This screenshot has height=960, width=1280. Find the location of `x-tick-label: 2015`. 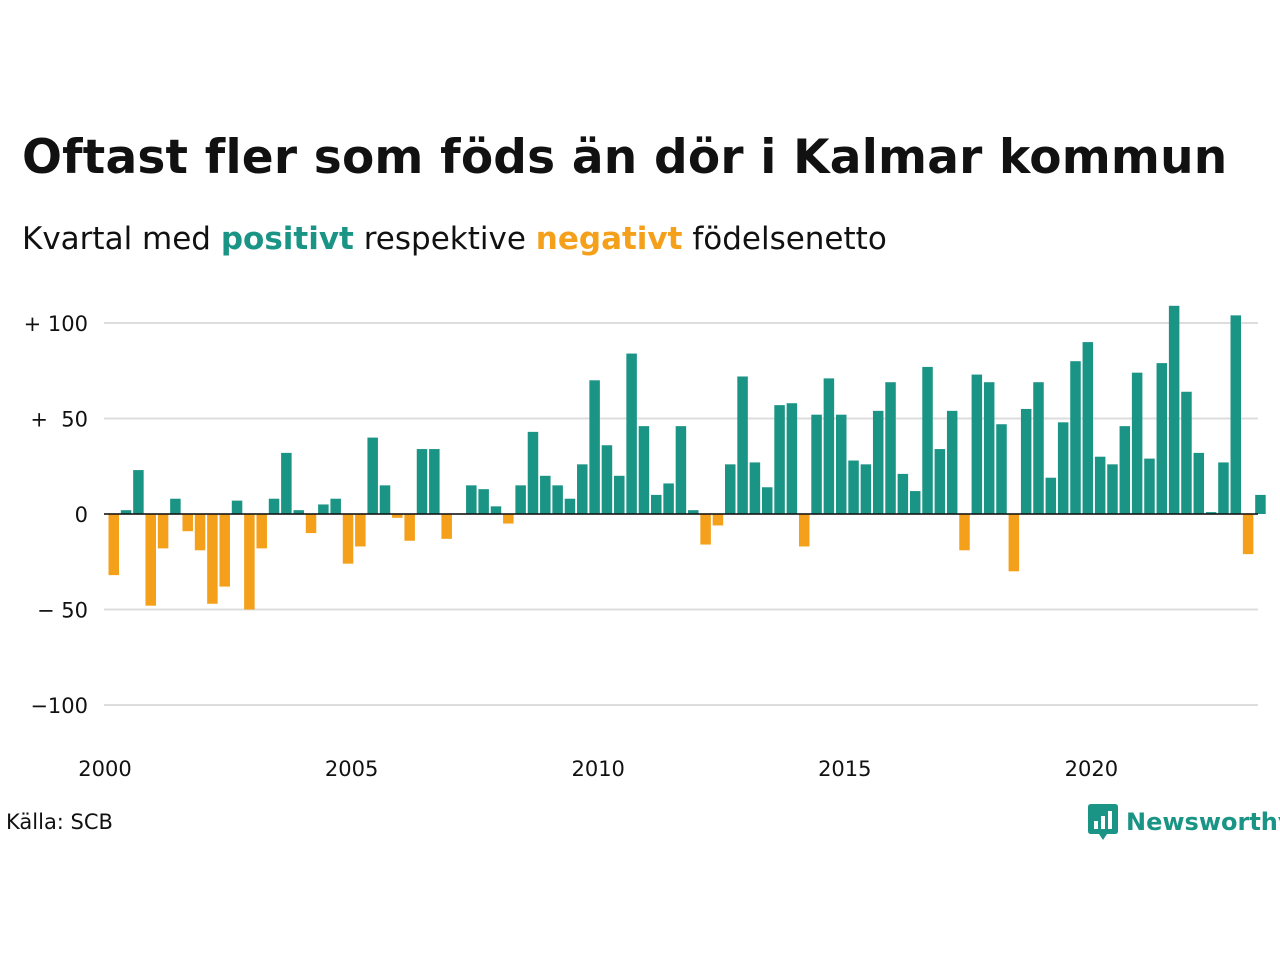

x-tick-label: 2015 is located at coordinates (844, 769).